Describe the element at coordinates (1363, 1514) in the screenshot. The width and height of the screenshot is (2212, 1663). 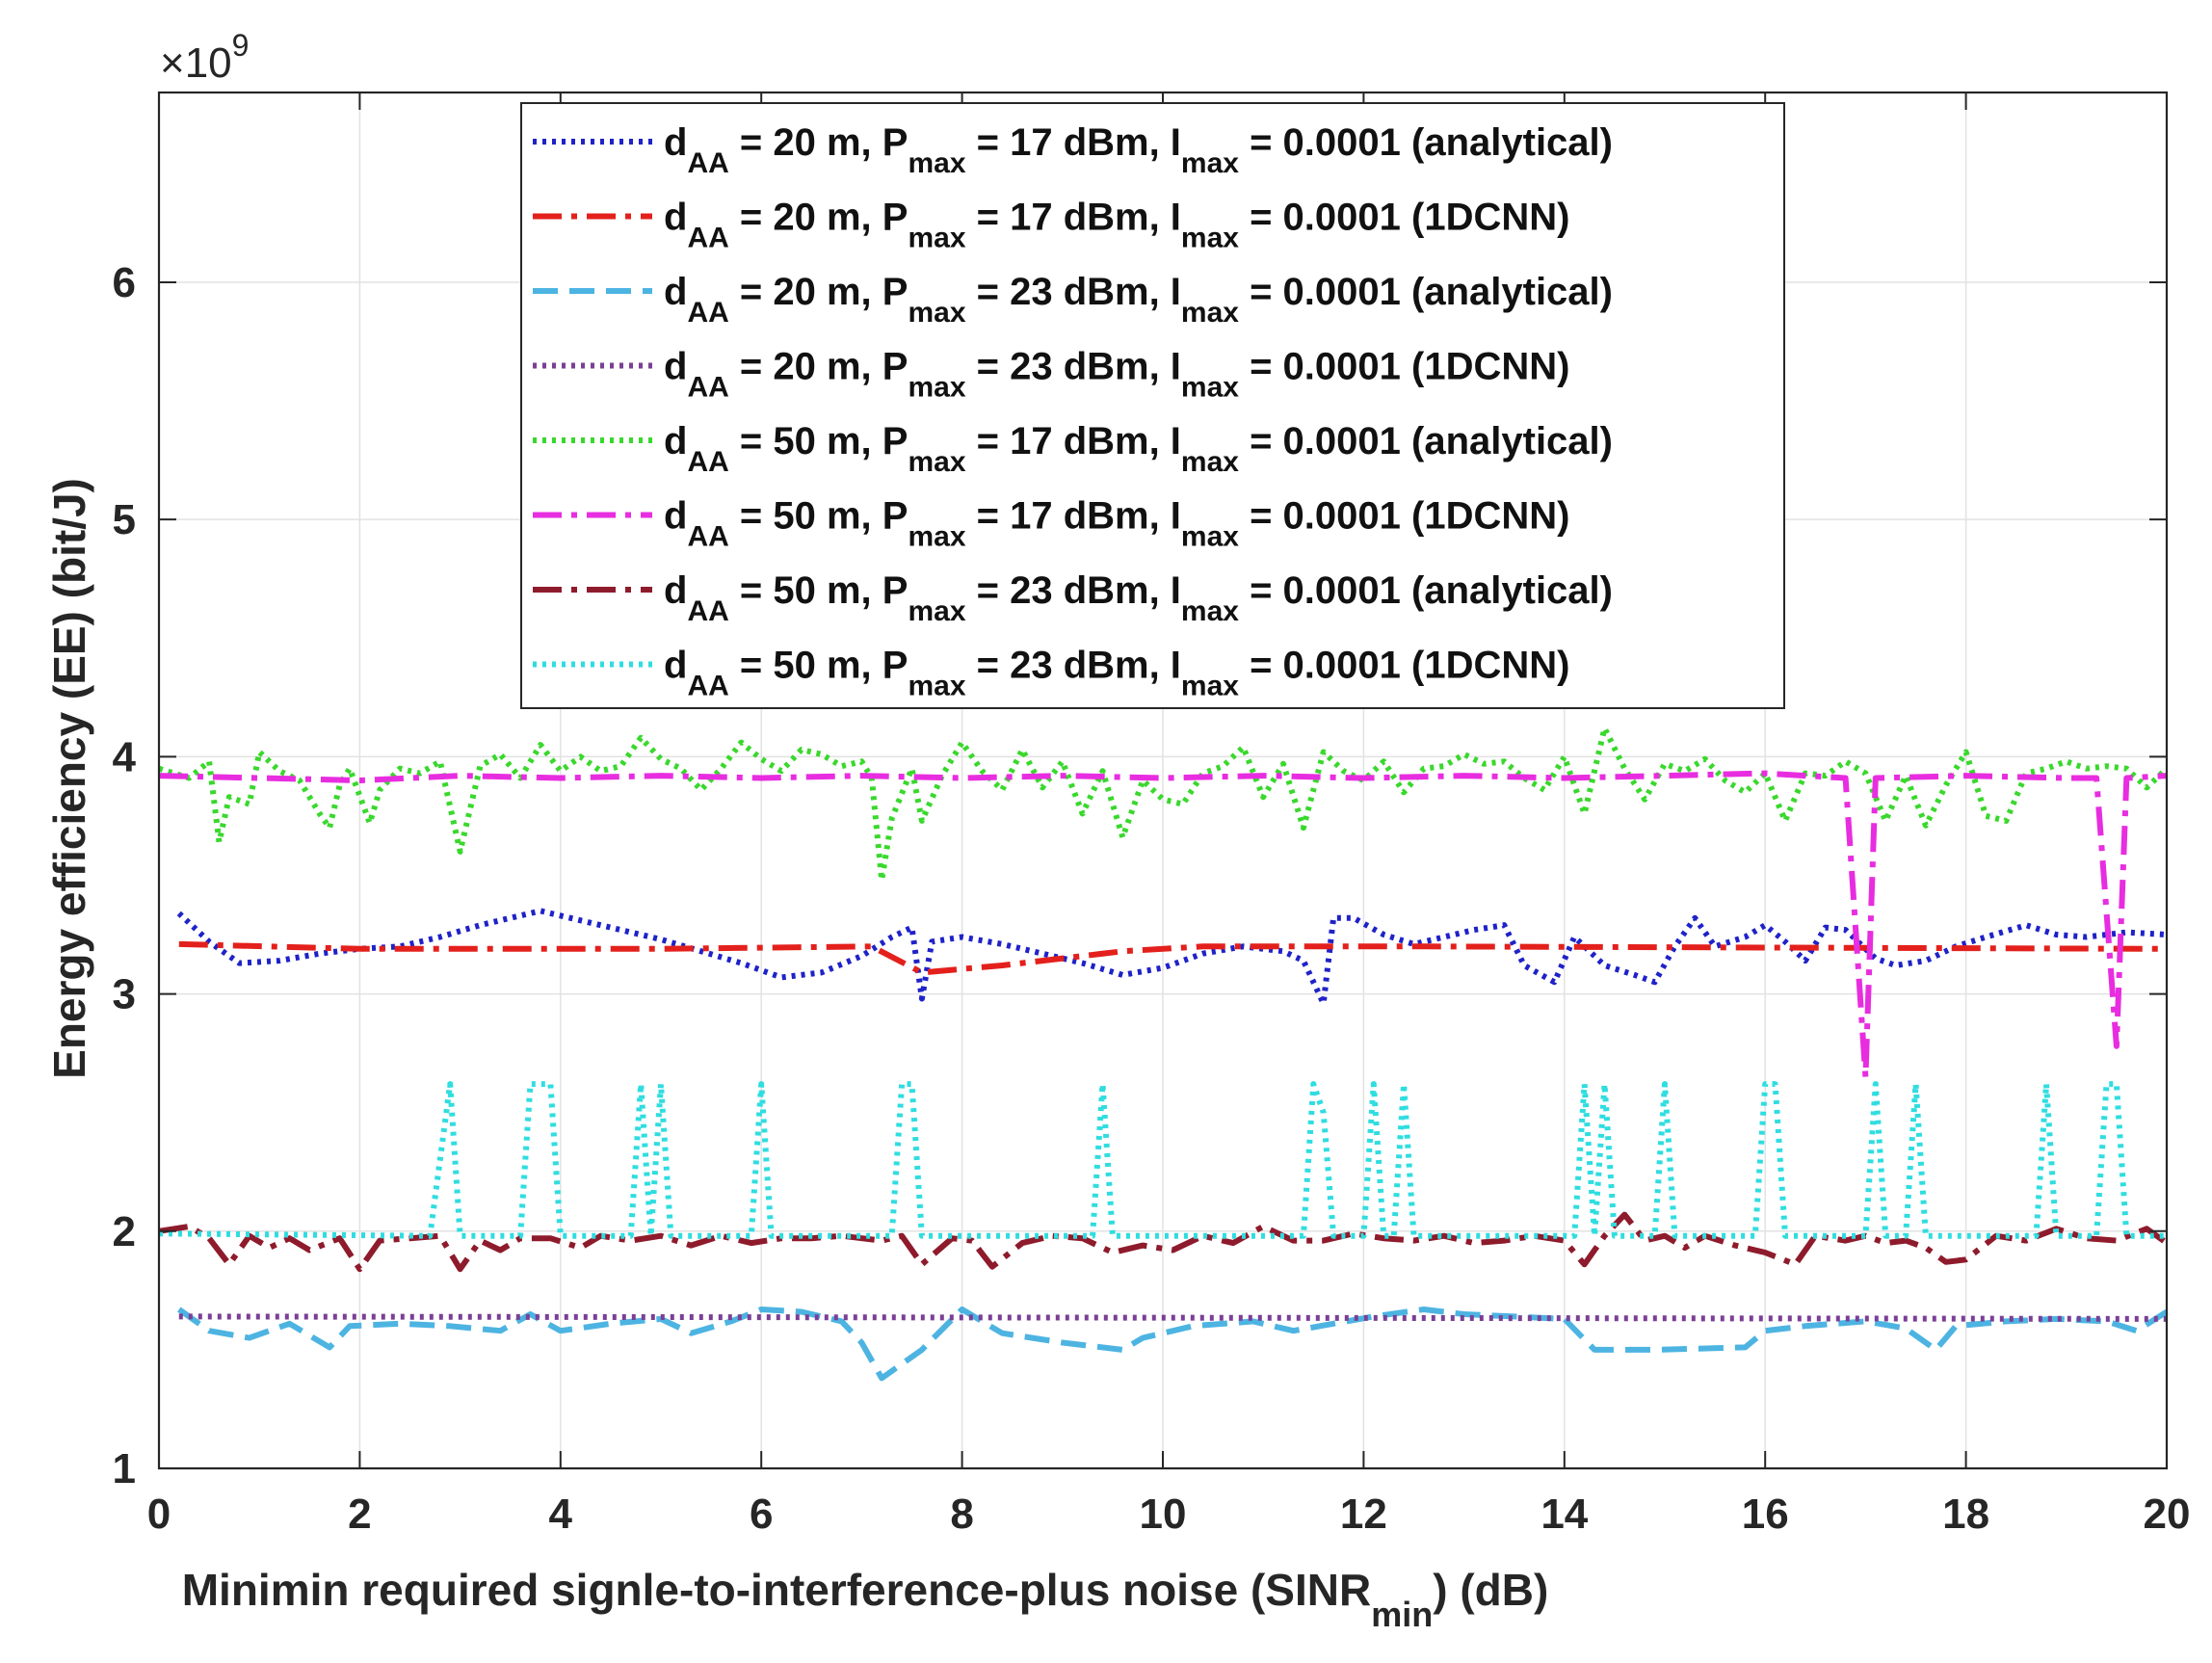
I see `x-tick-label: 12` at that location.